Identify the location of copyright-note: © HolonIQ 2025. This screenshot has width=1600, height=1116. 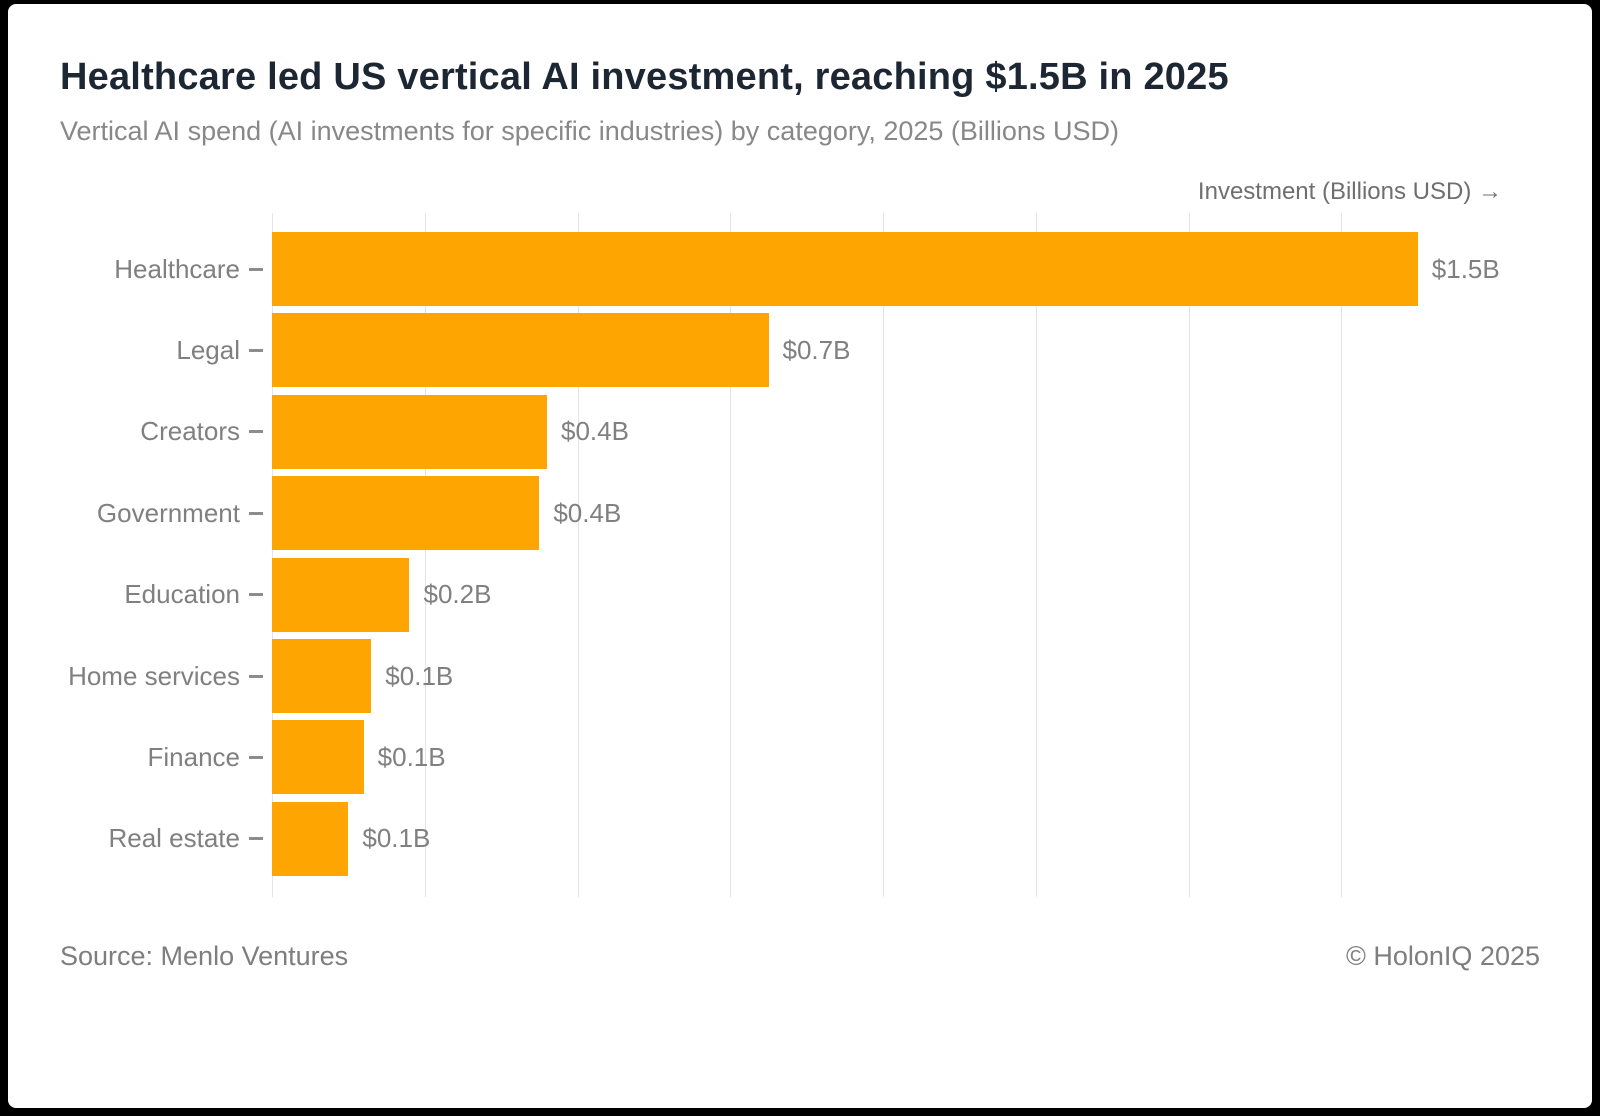
(1442, 956).